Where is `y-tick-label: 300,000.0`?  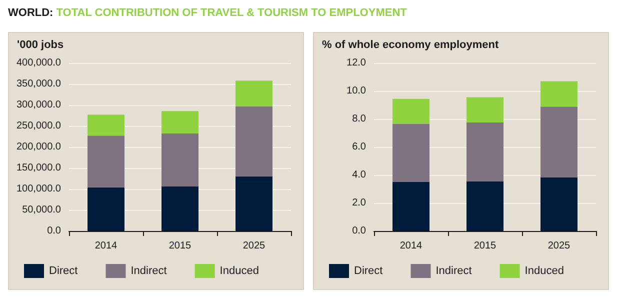 y-tick-label: 300,000.0 is located at coordinates (39, 105).